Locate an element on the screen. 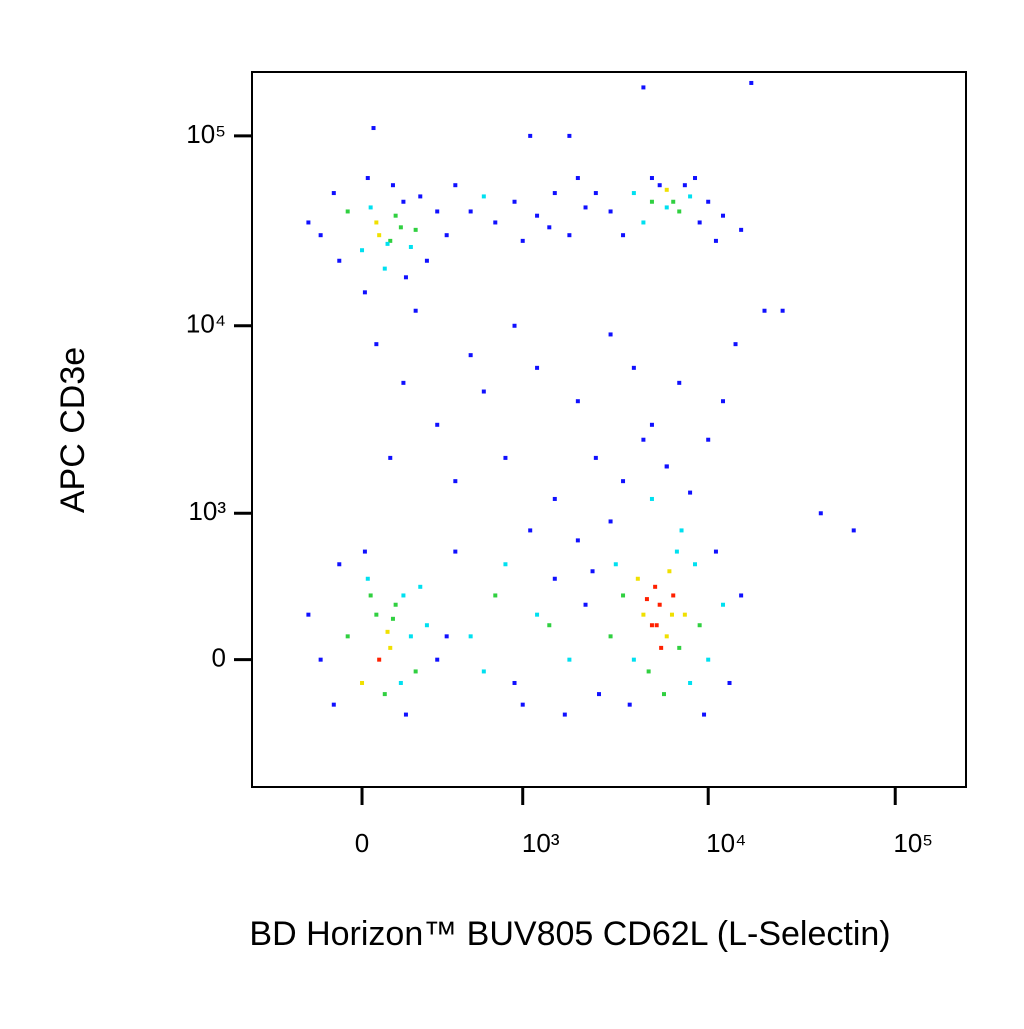  x-tick-label: 10⁴ is located at coordinates (726, 843).